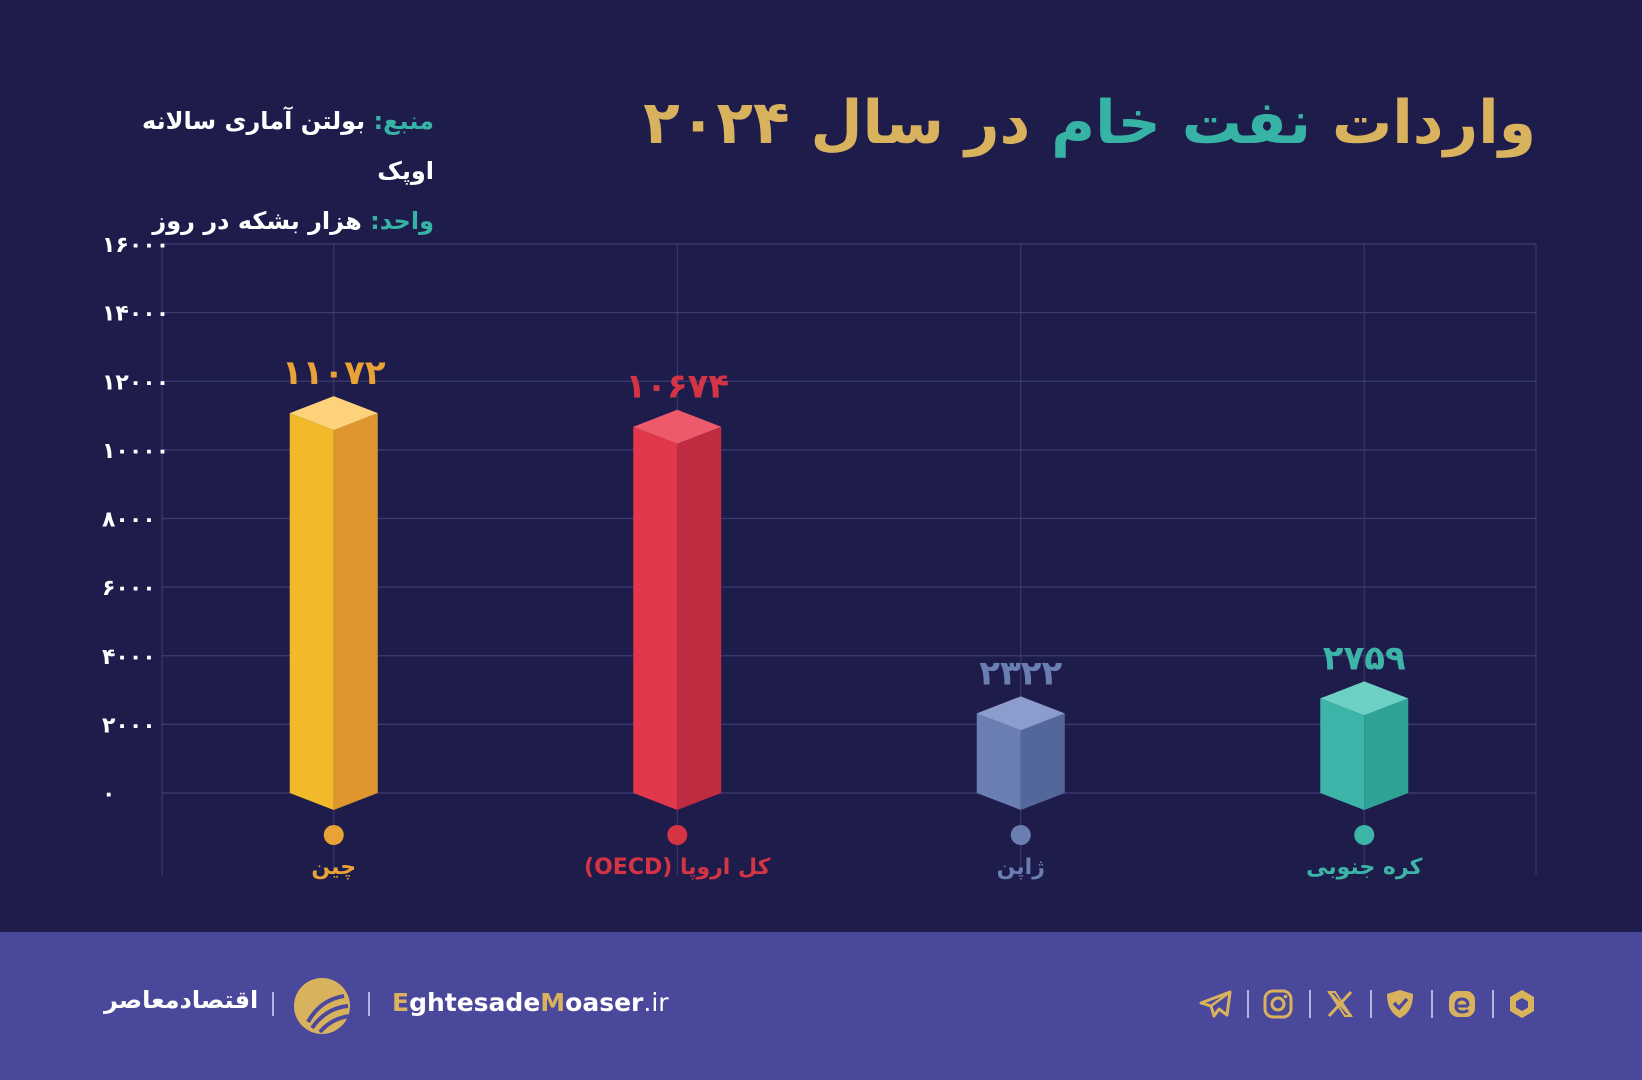 The height and width of the screenshot is (1080, 1642). What do you see at coordinates (135, 451) in the screenshot?
I see `y-tick-label: ۱۰۰۰۰` at bounding box center [135, 451].